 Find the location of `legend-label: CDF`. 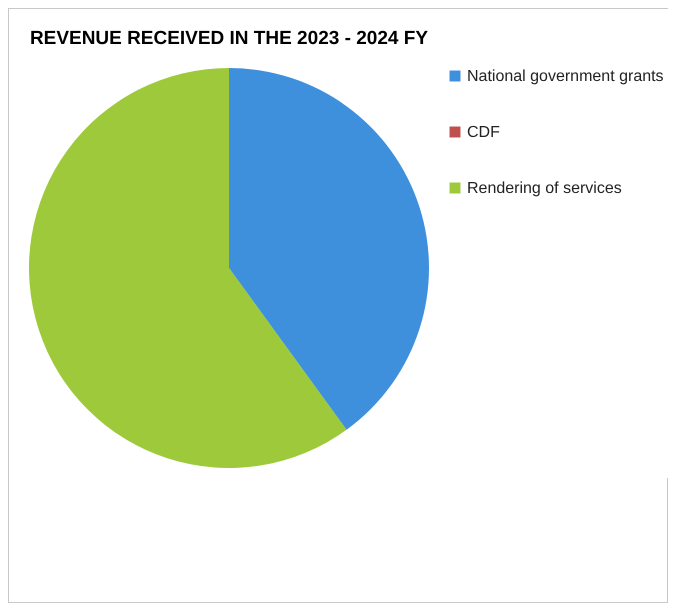

legend-label: CDF is located at coordinates (483, 132).